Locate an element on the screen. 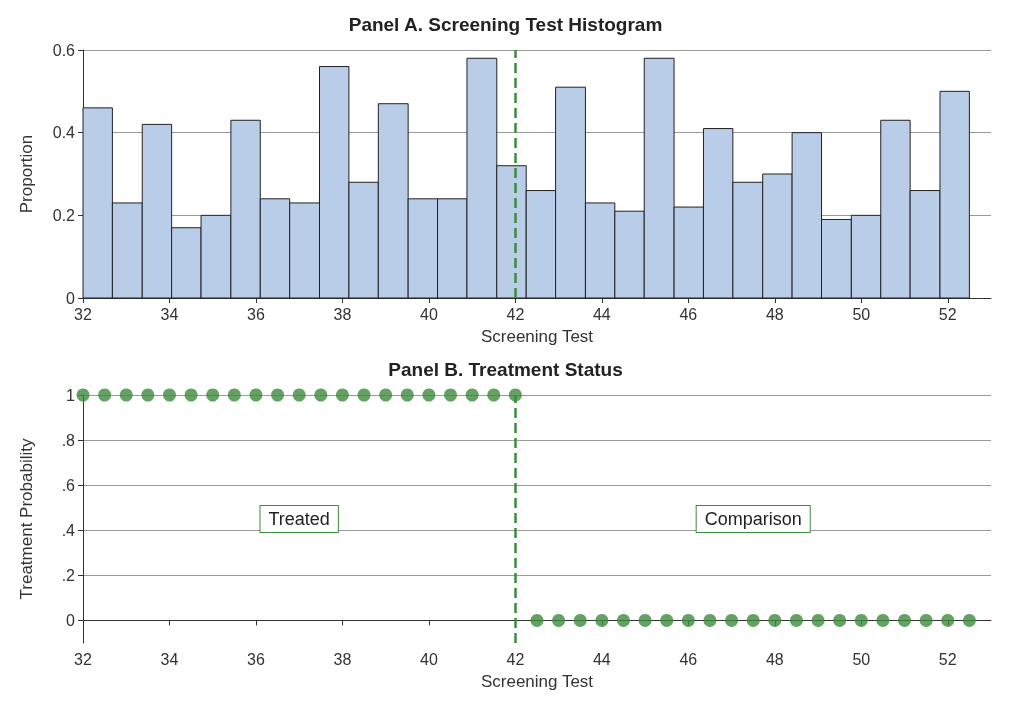 This screenshot has width=1011, height=709. chart-title: Panel B. Treatment Status is located at coordinates (505, 369).